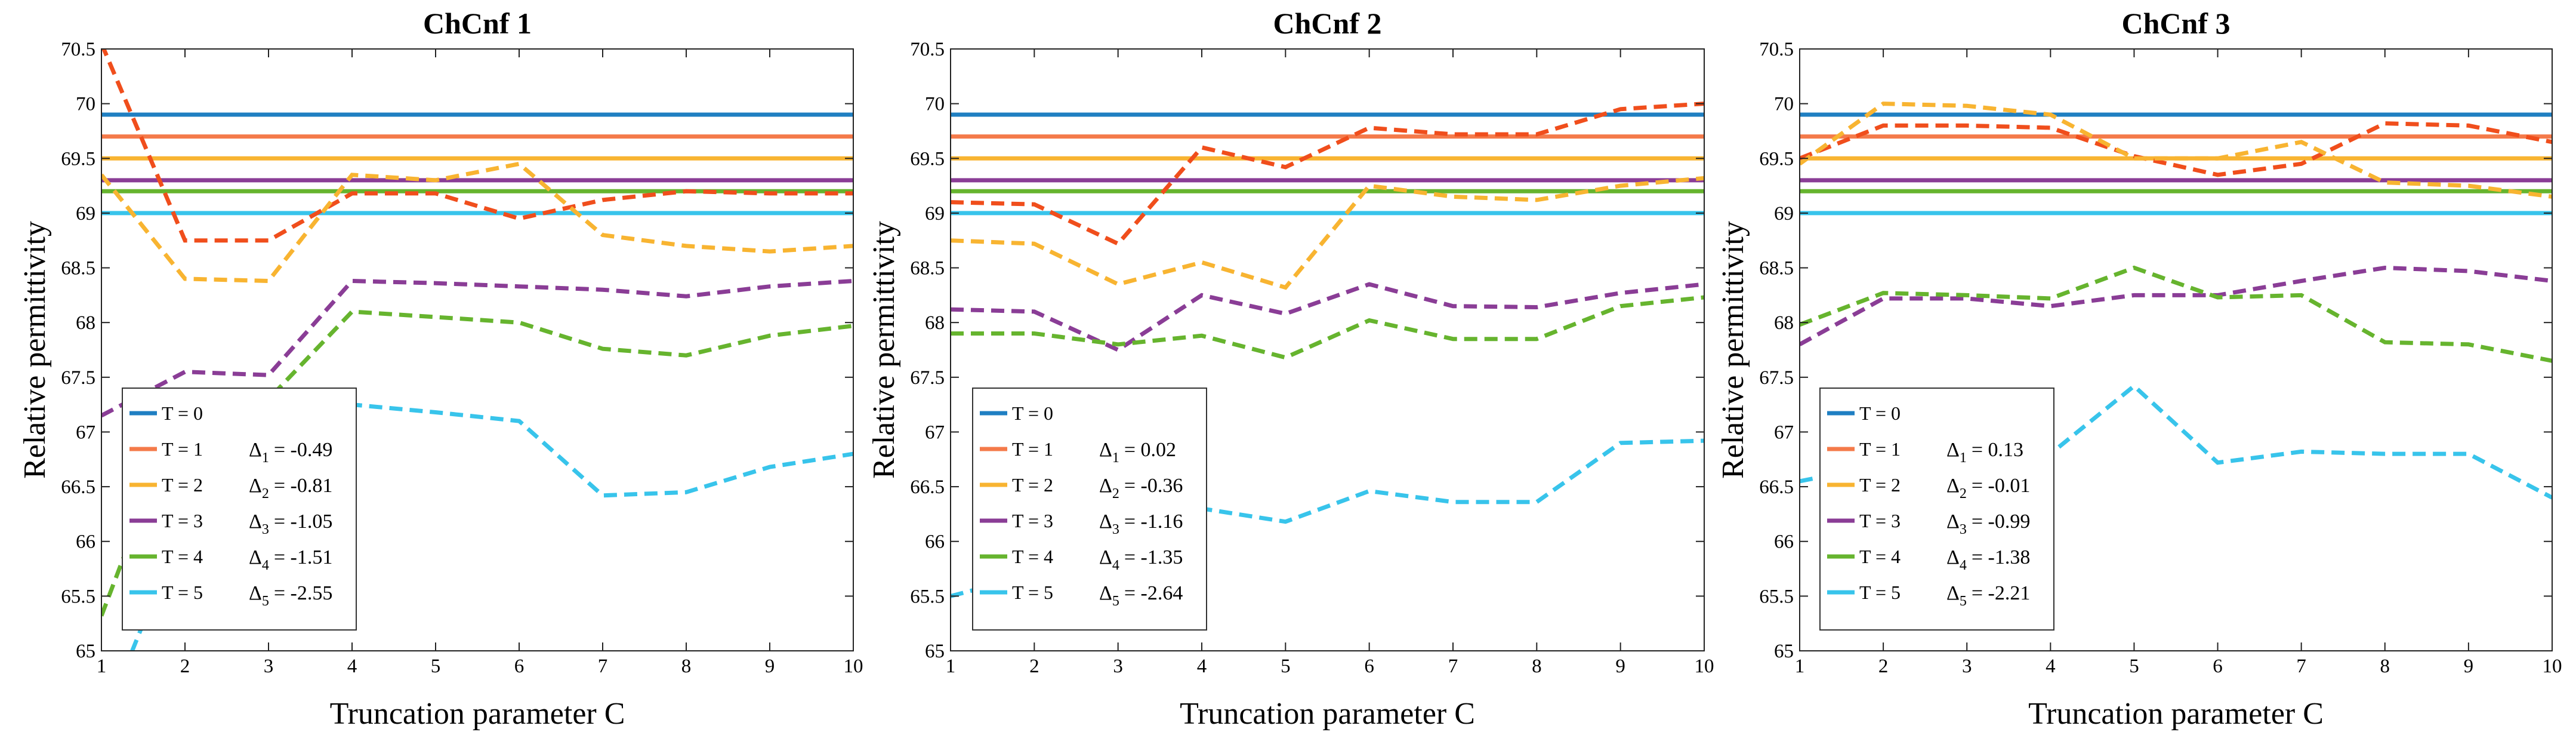  What do you see at coordinates (927, 487) in the screenshot?
I see `y-tick-label: 66.5` at bounding box center [927, 487].